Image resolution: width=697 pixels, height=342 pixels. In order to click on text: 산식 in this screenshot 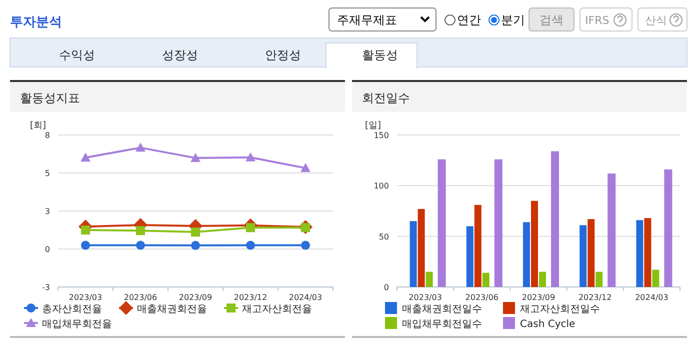, I will do `click(656, 20)`.